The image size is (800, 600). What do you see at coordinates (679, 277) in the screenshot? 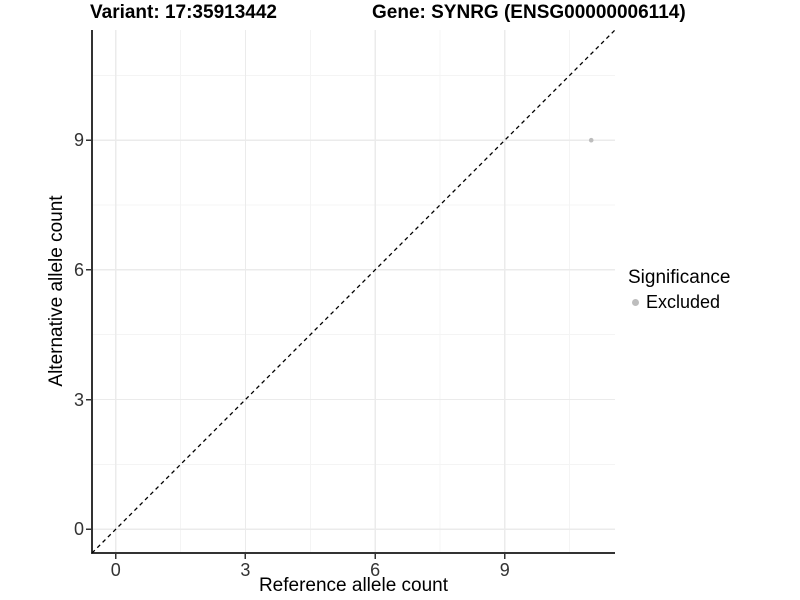
I see `legend-title: Significance` at bounding box center [679, 277].